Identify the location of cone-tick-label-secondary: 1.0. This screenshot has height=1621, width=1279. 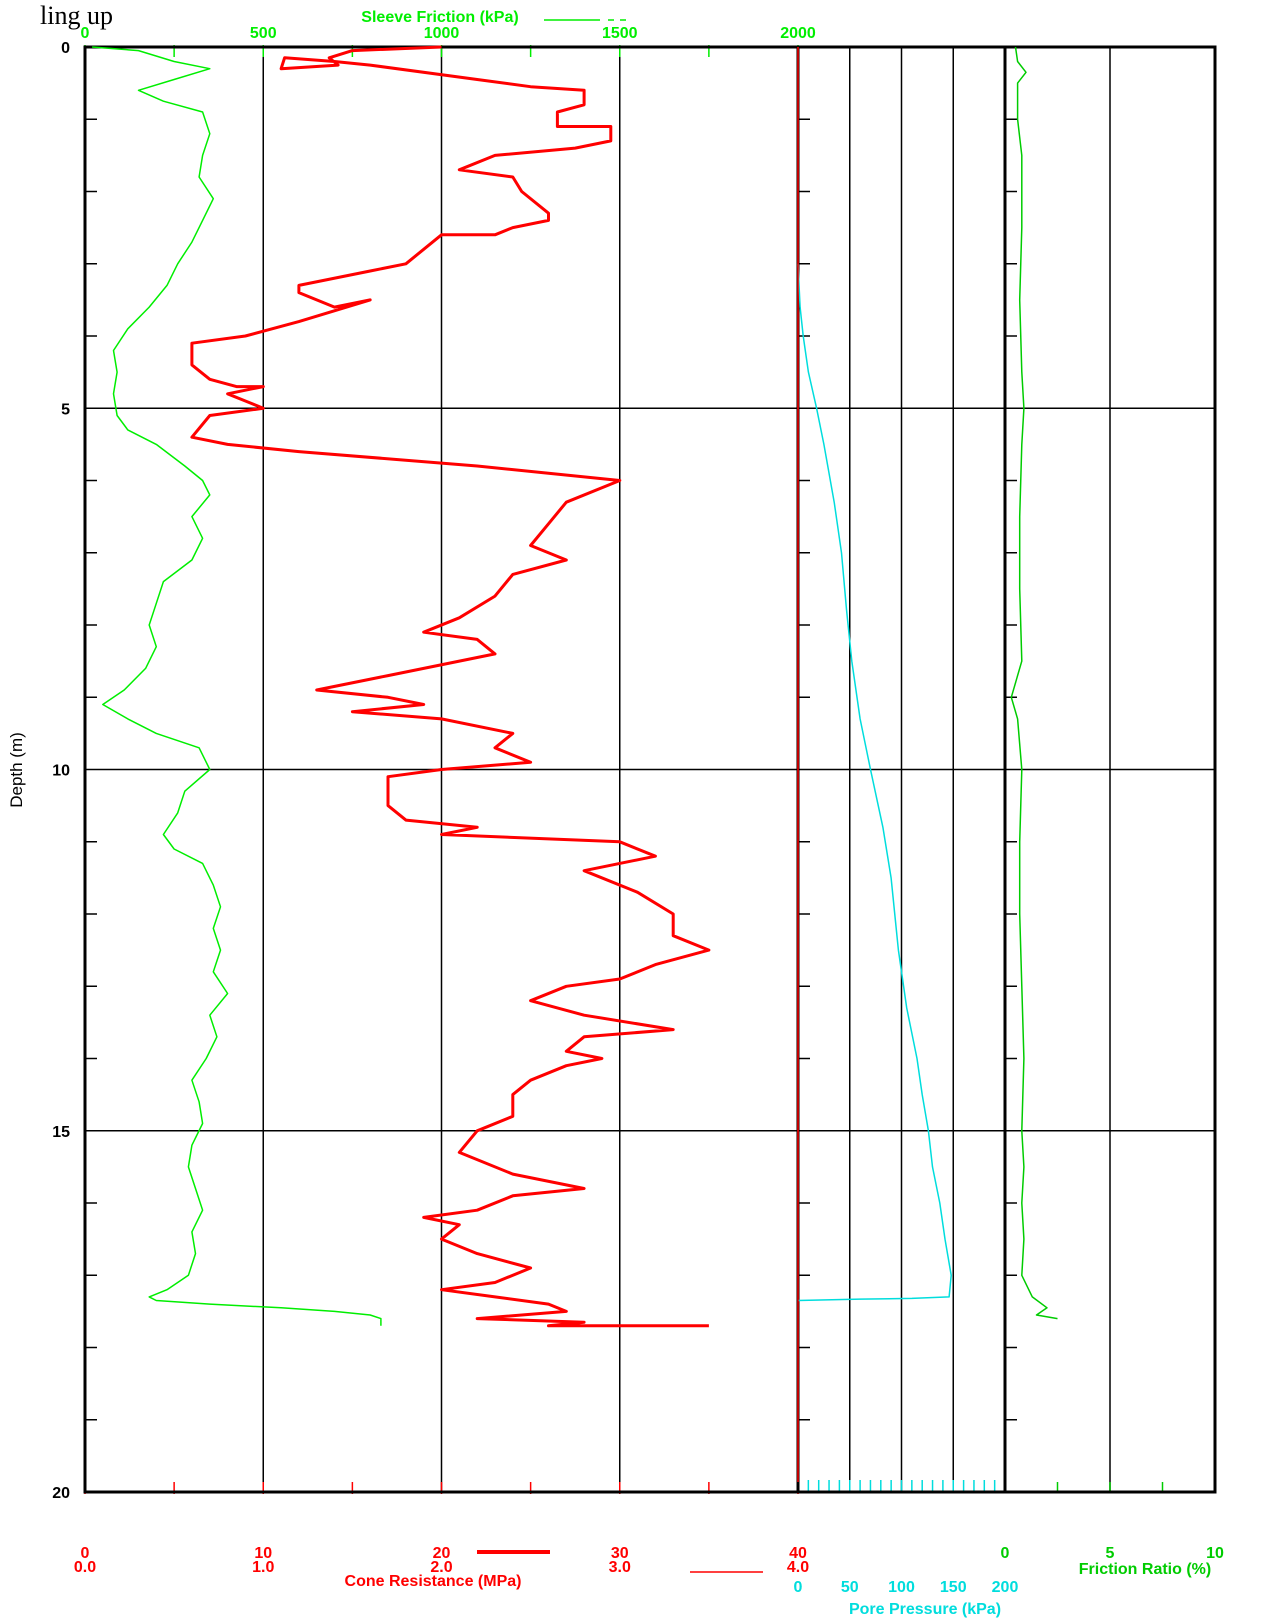
(263, 1567).